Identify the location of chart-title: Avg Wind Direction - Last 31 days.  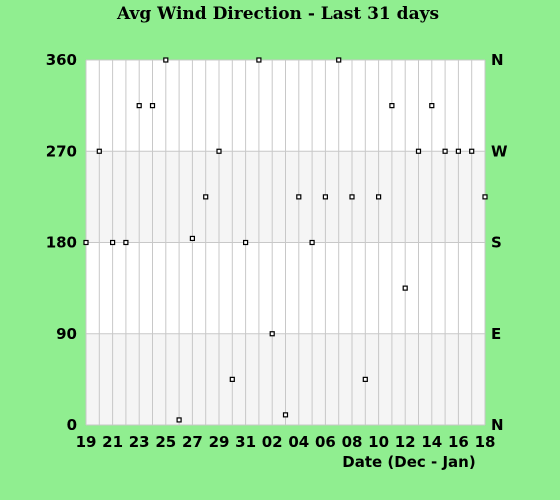
(277, 14).